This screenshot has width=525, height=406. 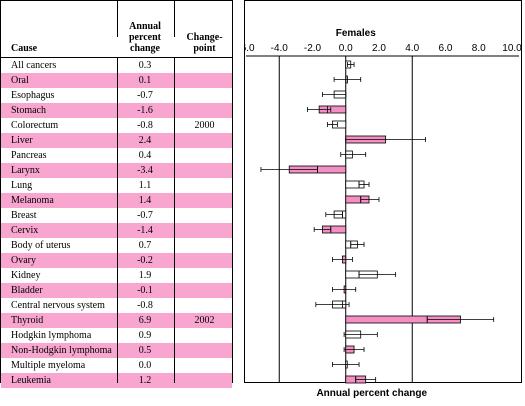 I want to click on cause-cell: Central nervous system, so click(x=58, y=305).